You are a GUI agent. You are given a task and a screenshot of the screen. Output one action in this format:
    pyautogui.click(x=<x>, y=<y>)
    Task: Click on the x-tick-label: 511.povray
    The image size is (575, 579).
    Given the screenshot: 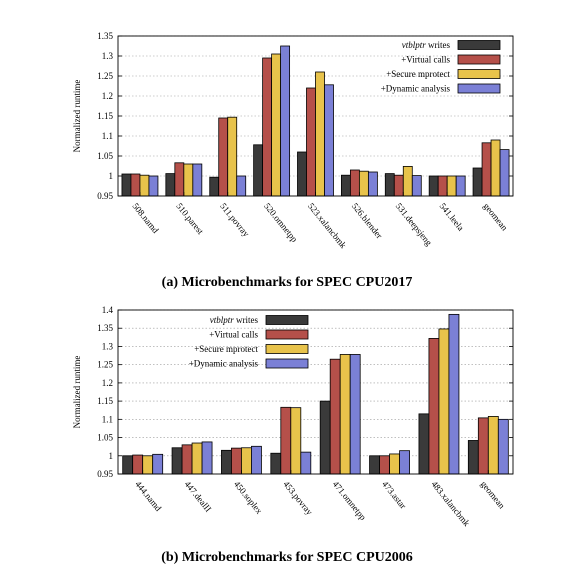 What is the action you would take?
    pyautogui.click(x=235, y=220)
    